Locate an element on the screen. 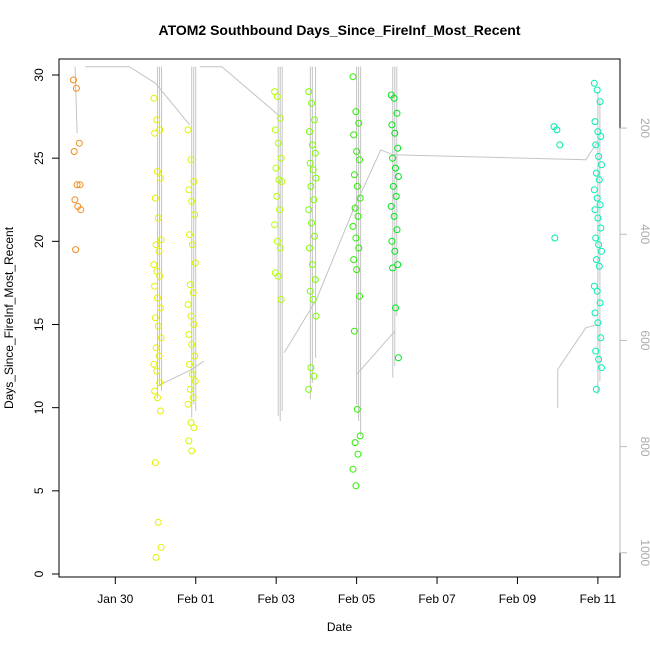 The height and width of the screenshot is (650, 650). right-tick-label: 1000 is located at coordinates (644, 552).